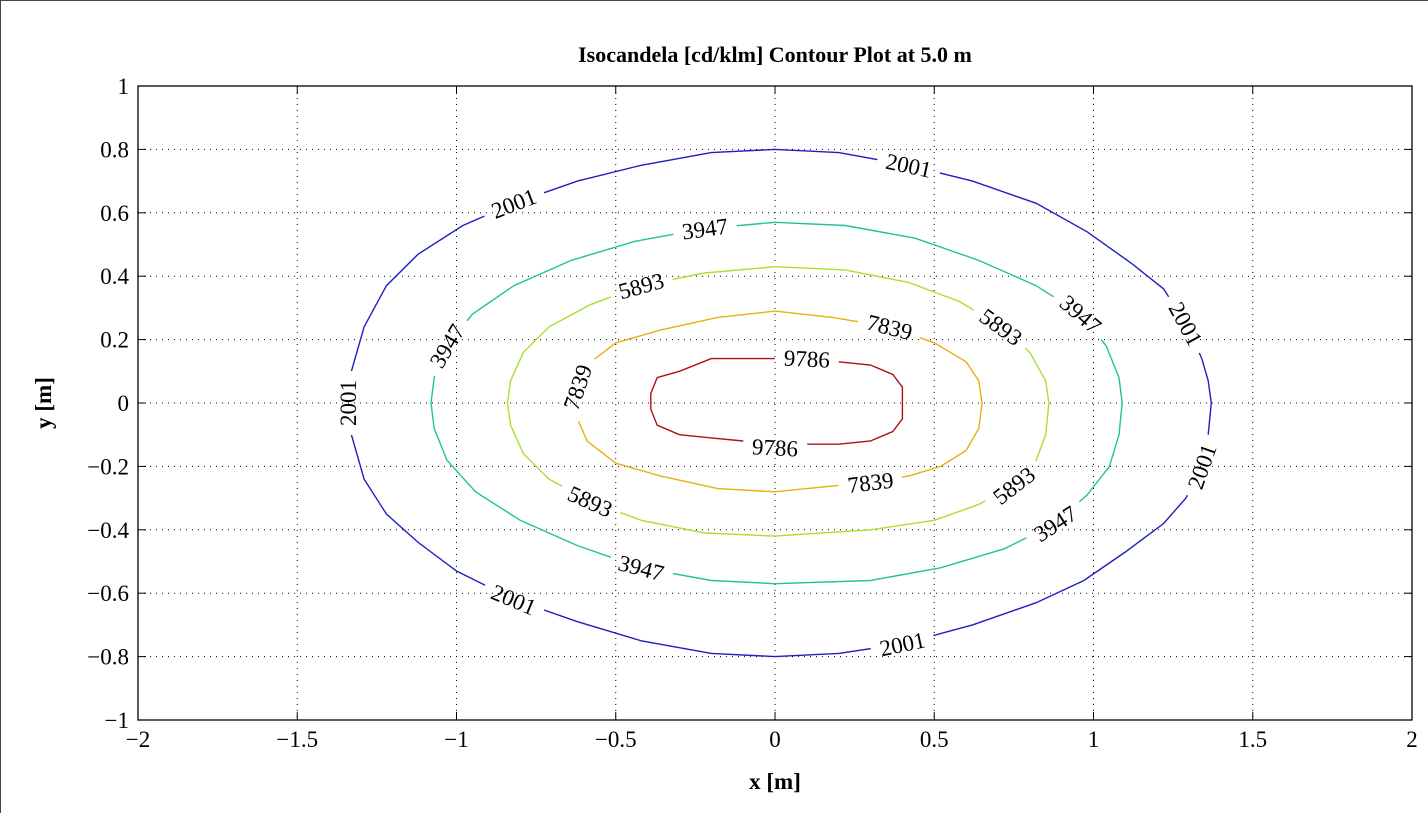 This screenshot has width=1428, height=814. Describe the element at coordinates (108, 657) in the screenshot. I see `y-tick-label: −0.8` at that location.